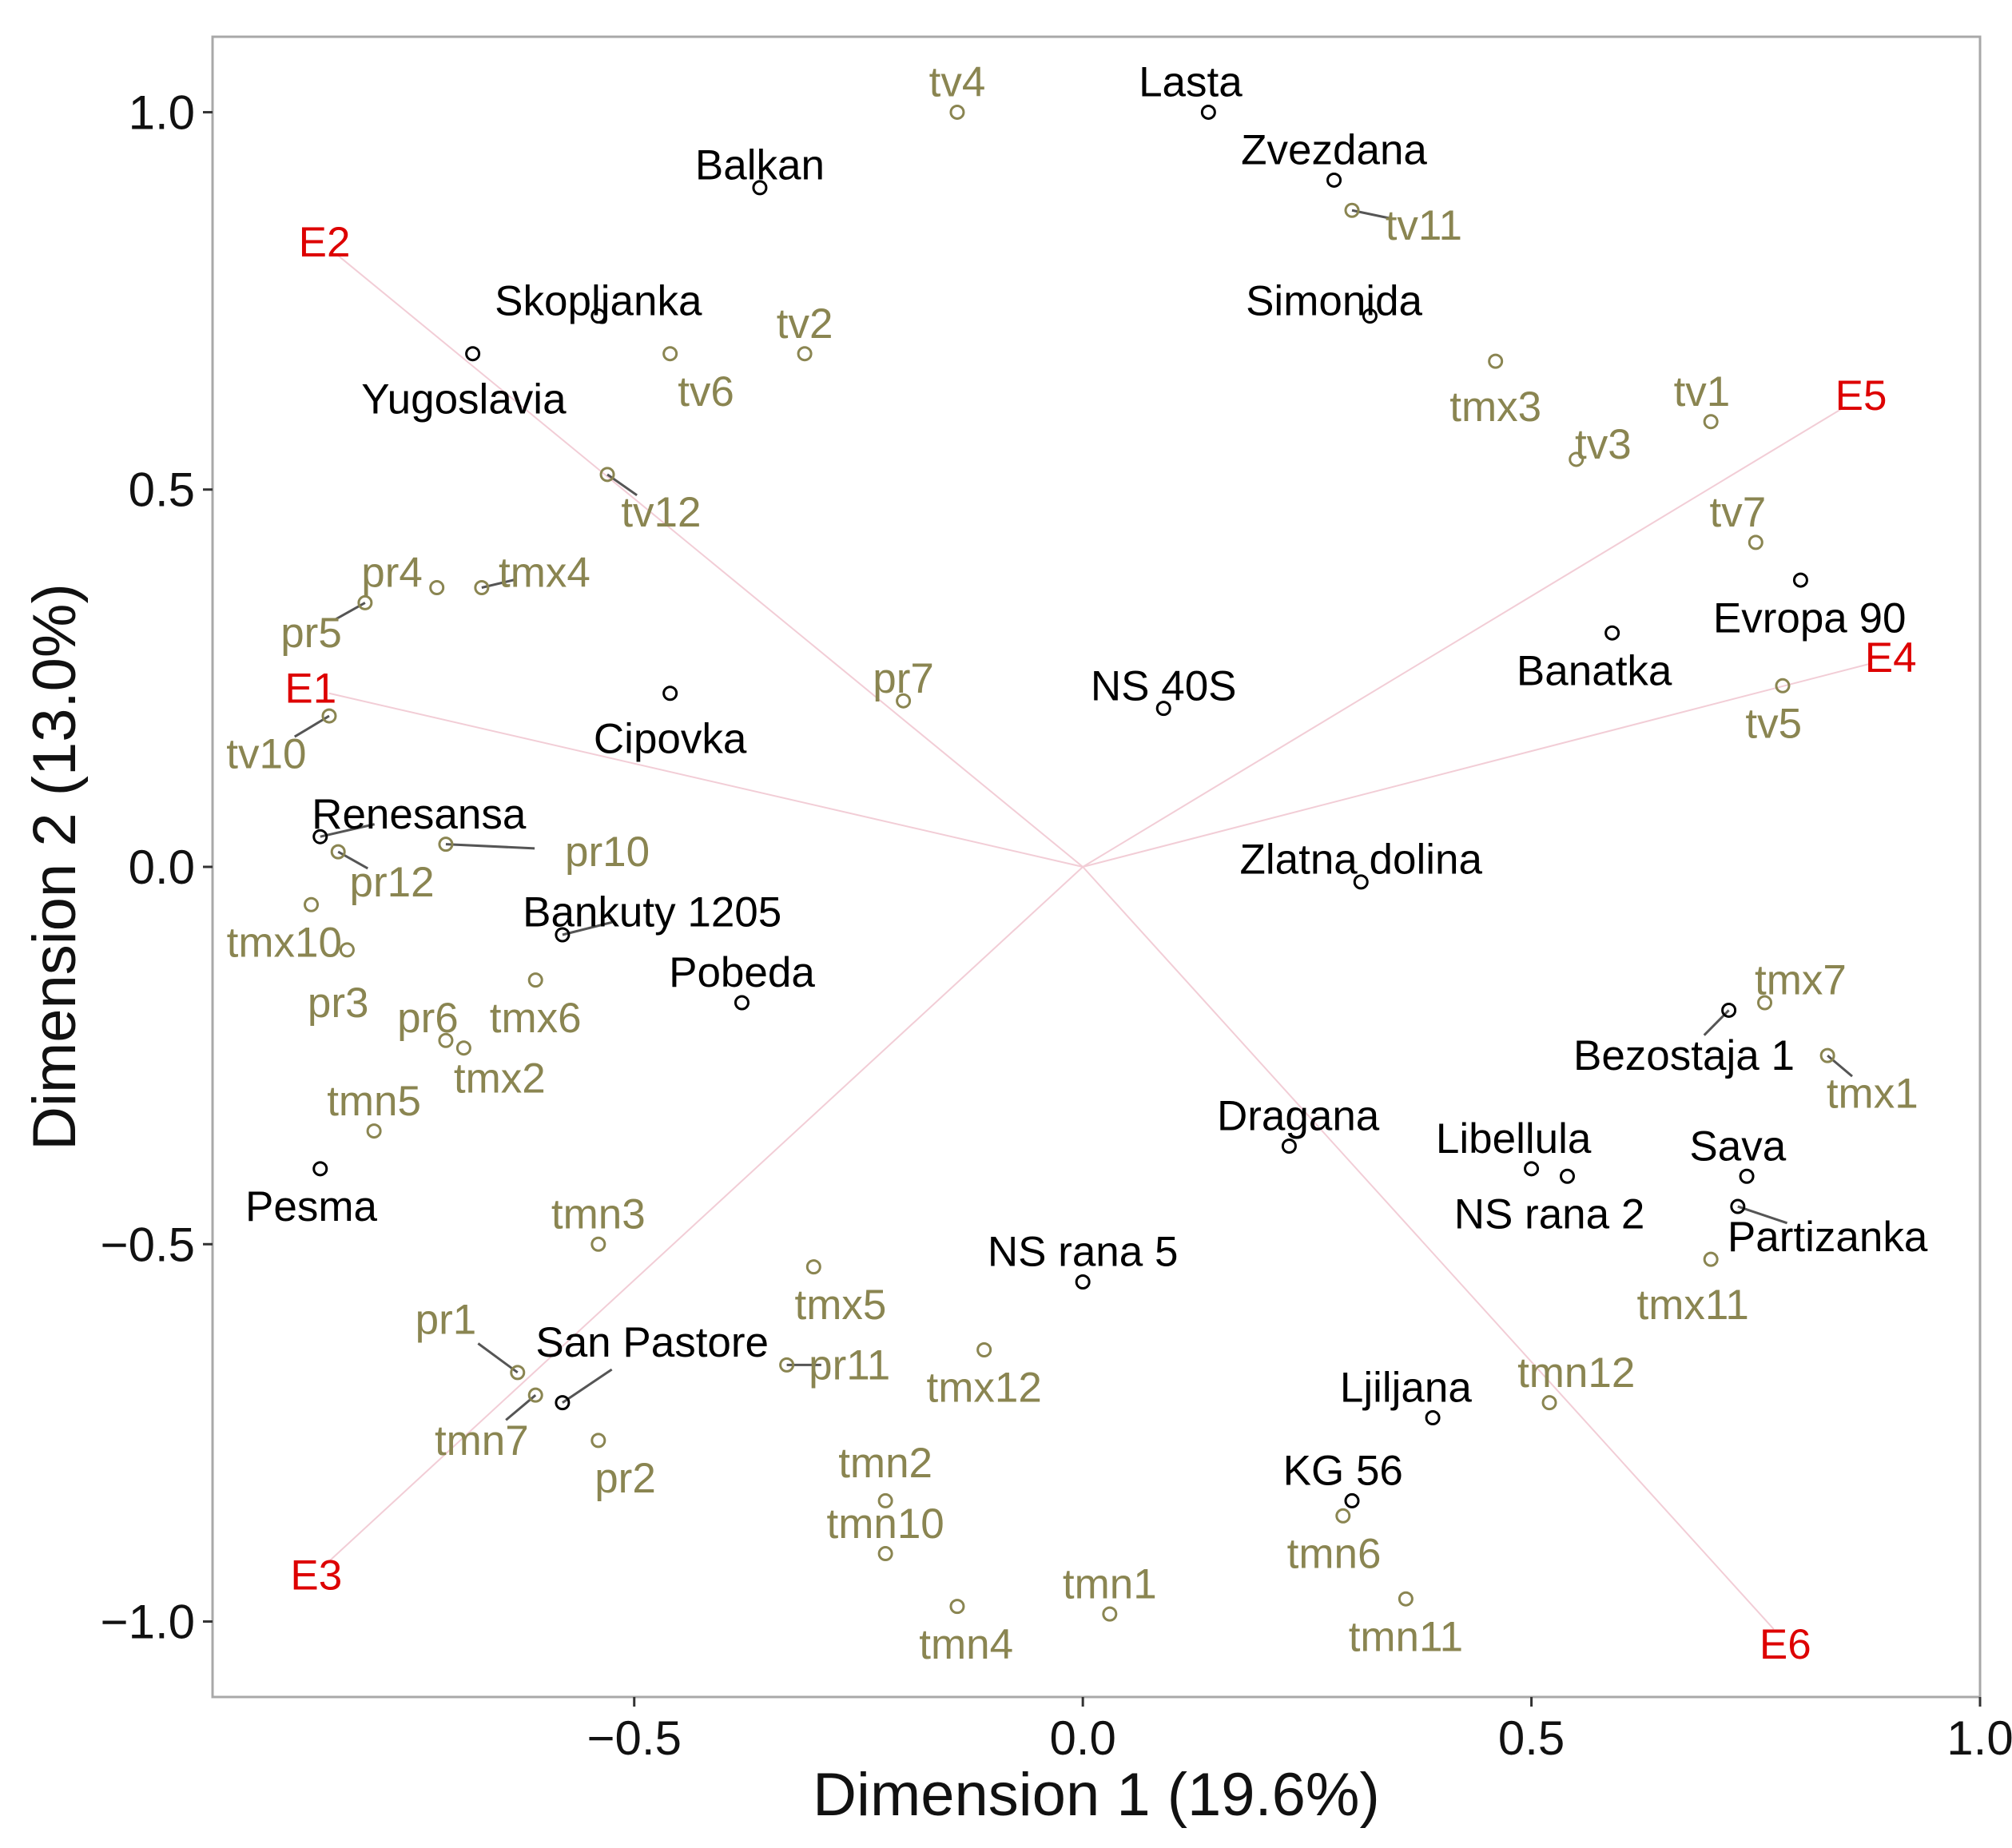 This screenshot has height=1848, width=2012. I want to click on point-tv12, so click(607, 475).